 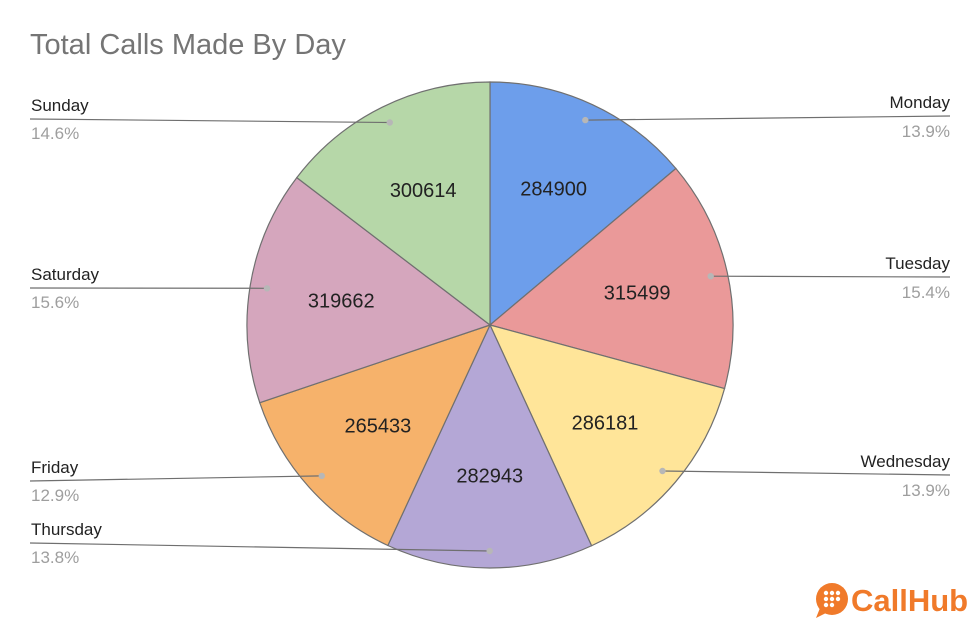 I want to click on leader-dot-wednesday, so click(x=662, y=471).